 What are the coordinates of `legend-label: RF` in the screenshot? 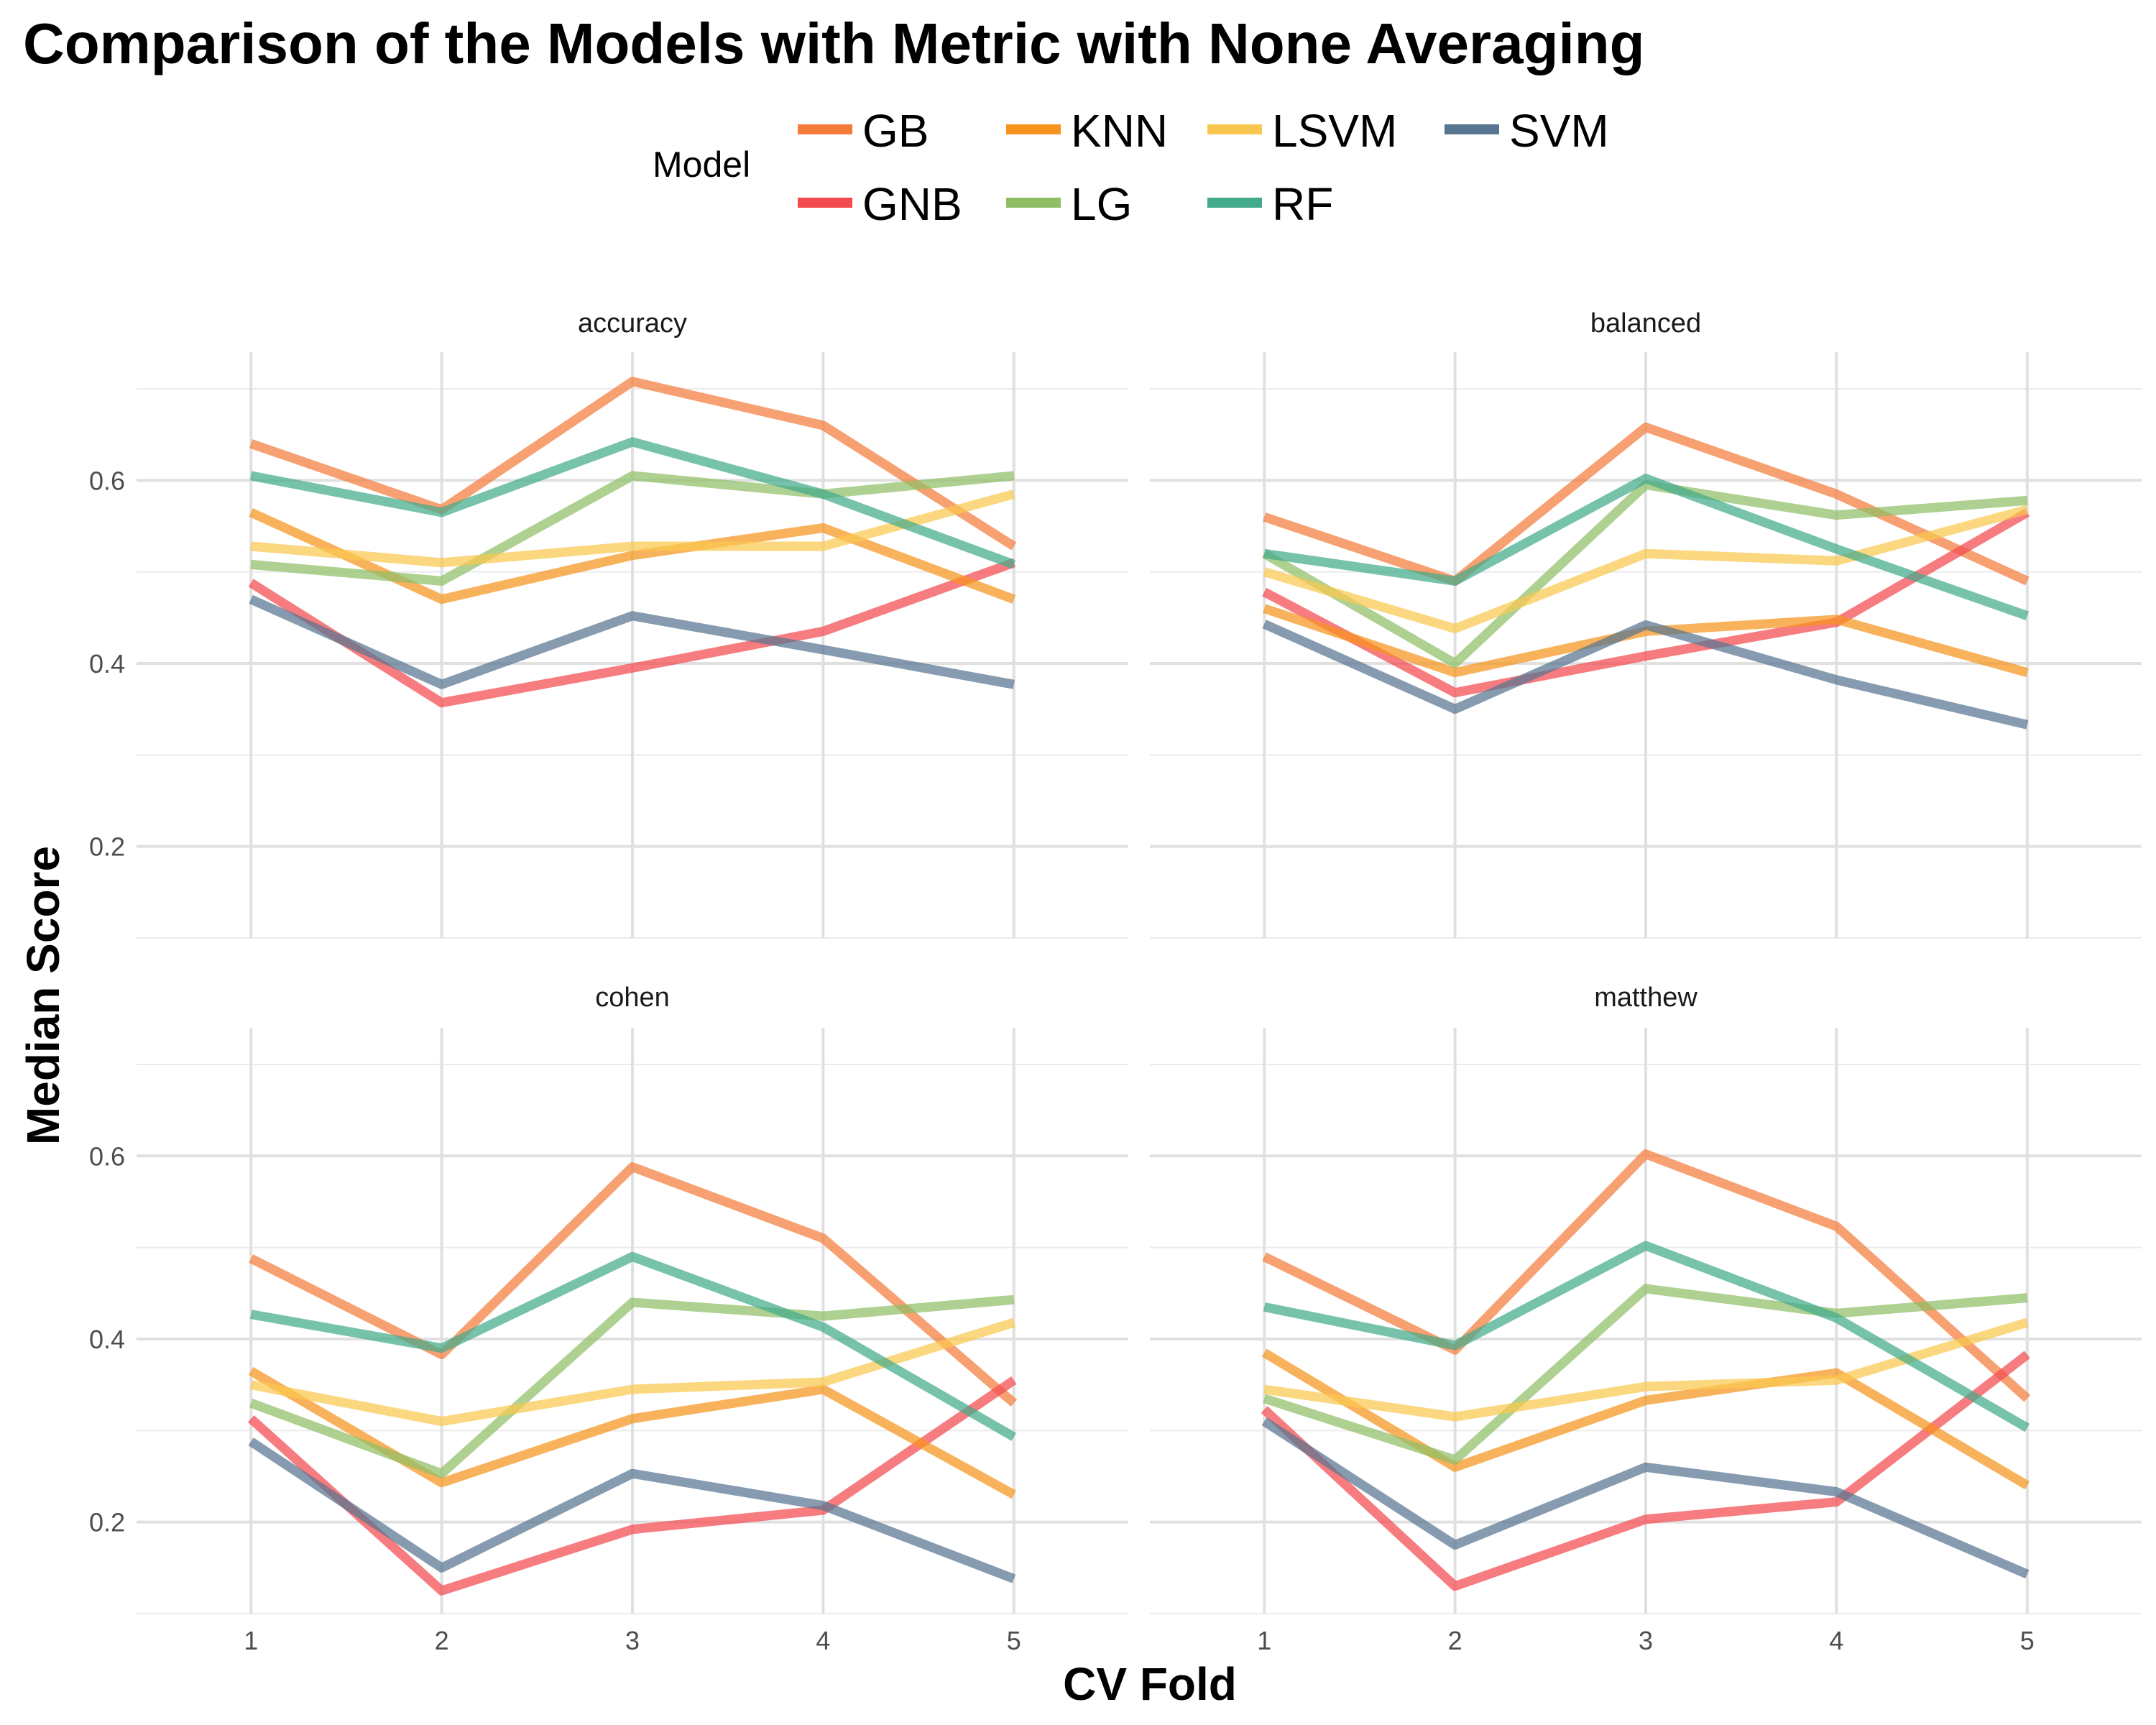 It's located at (1302, 204).